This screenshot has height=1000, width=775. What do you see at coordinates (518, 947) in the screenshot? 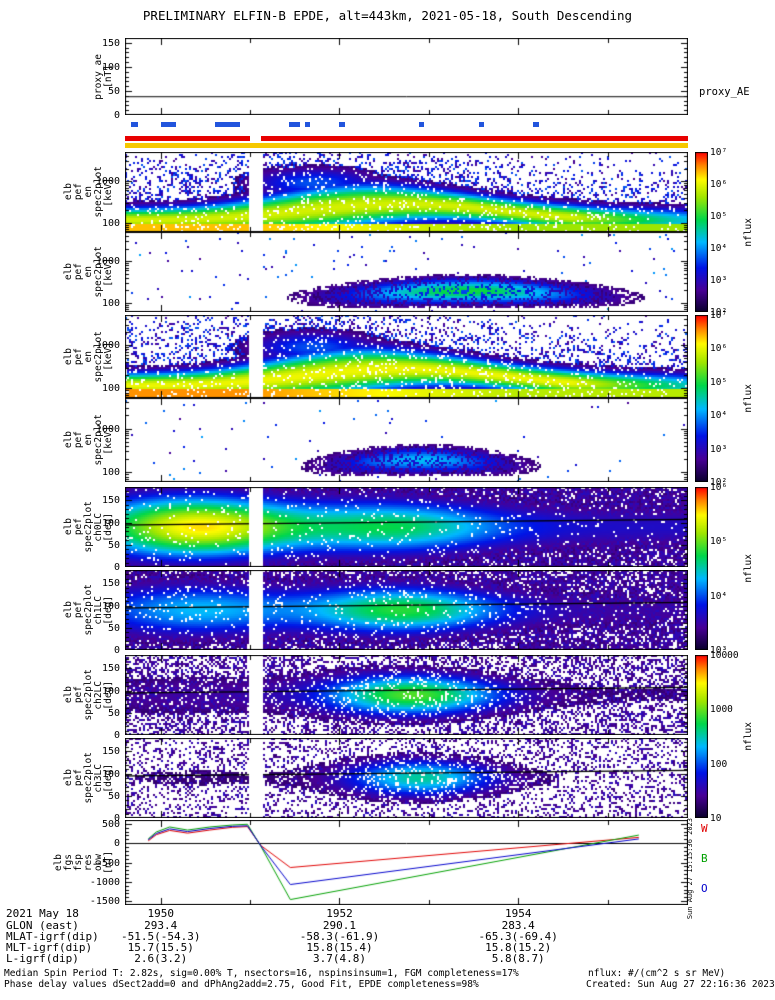
I see `axis-row-value: 15.8(15.2)` at bounding box center [518, 947].